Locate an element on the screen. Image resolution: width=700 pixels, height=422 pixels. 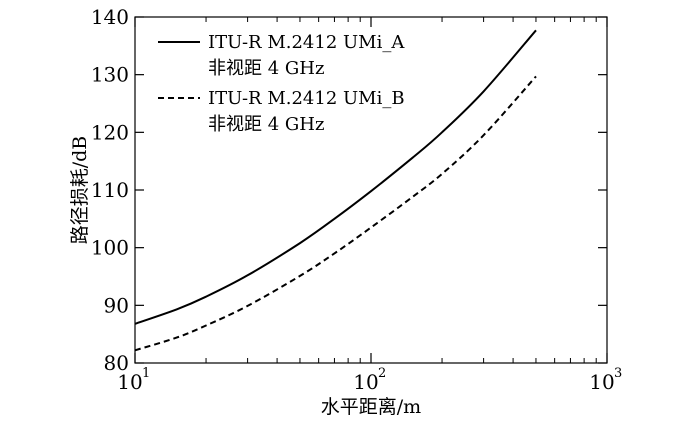
y-tick-label: 120 is located at coordinates (110, 132).